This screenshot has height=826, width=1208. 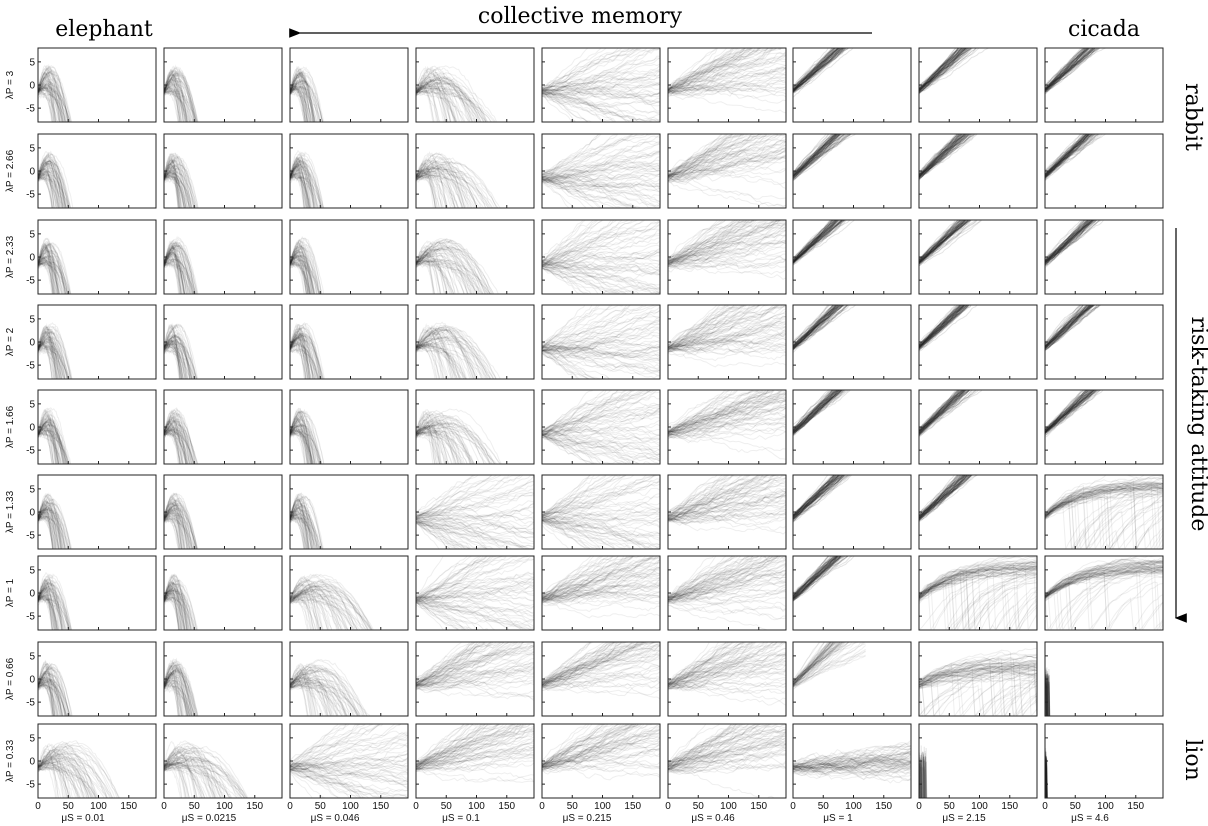 I want to click on panel-r4-c4, so click(x=475, y=346).